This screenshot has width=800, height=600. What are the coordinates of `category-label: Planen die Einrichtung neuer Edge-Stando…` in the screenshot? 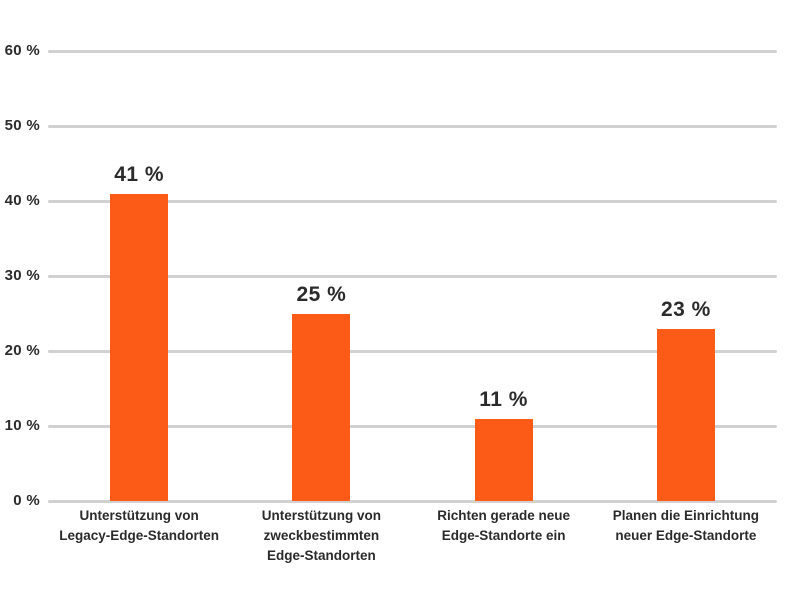 It's located at (685, 525).